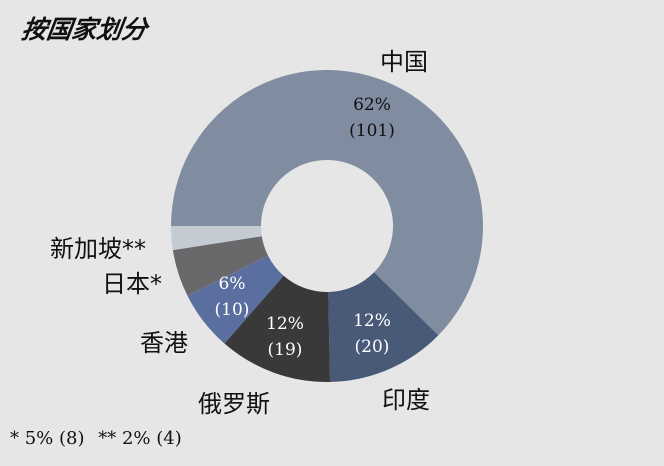 The height and width of the screenshot is (466, 664). I want to click on value-russia-count: (19), so click(285, 350).